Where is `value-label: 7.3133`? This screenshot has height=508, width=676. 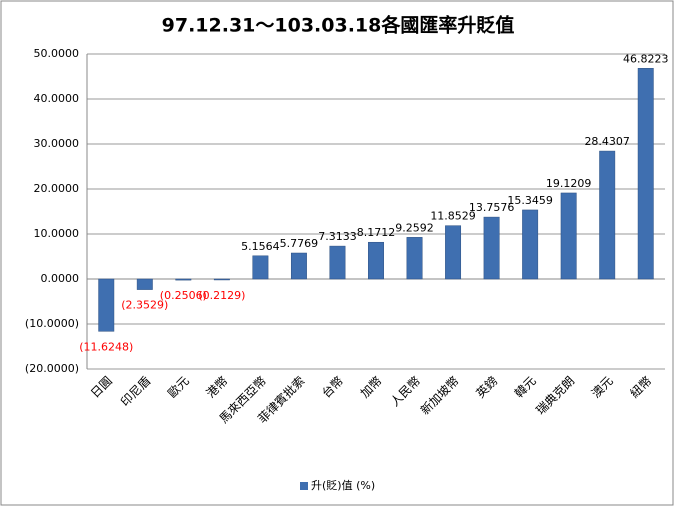
value-label: 7.3133 is located at coordinates (337, 236).